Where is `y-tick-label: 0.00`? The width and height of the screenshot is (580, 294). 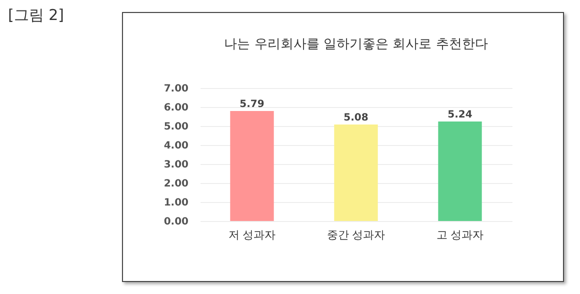
y-tick-label: 0.00 is located at coordinates (176, 222).